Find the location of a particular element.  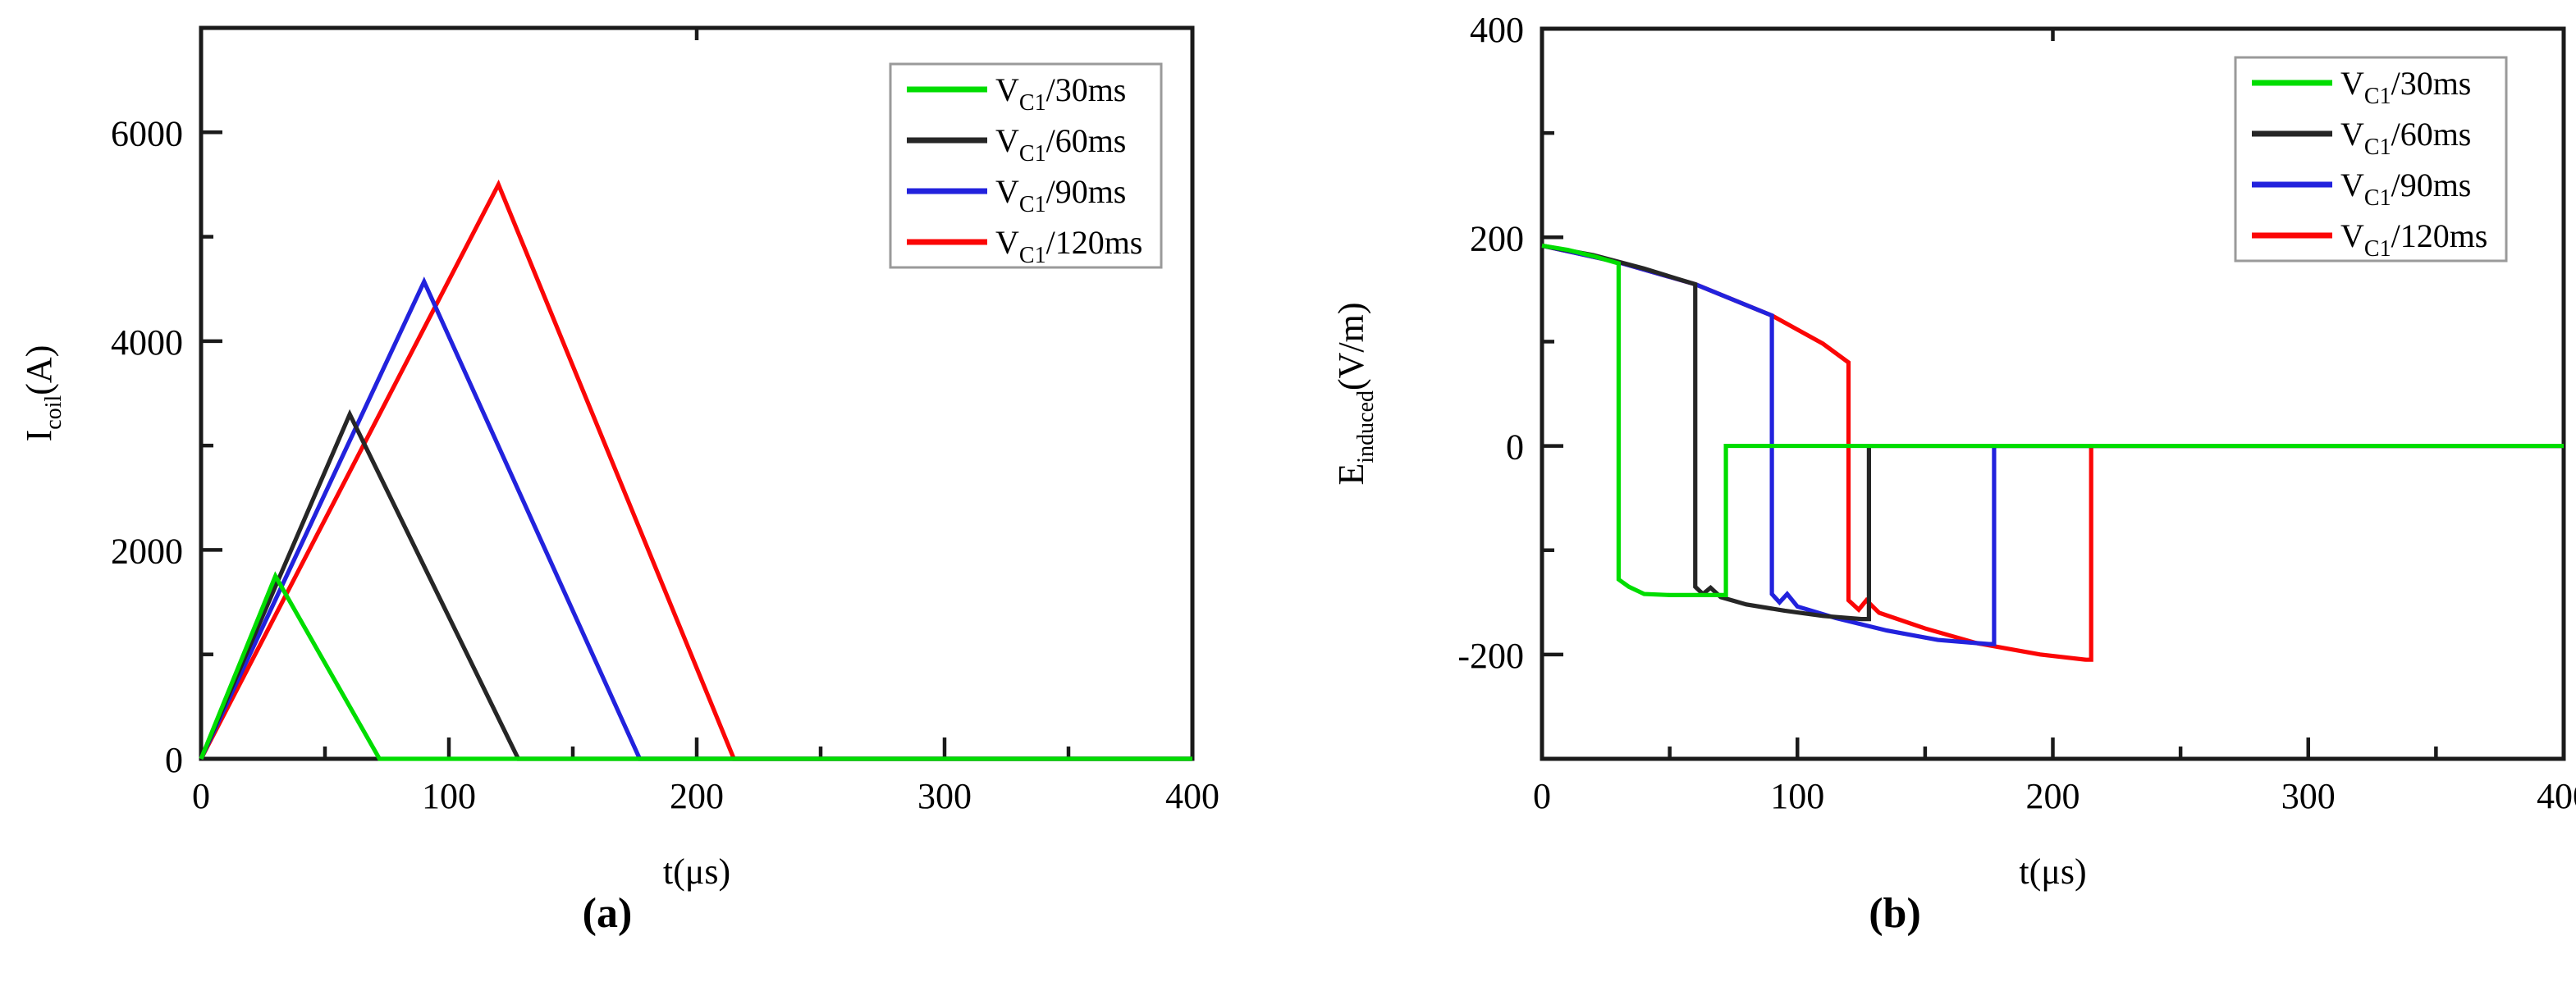

y-tick-label: 400 is located at coordinates (1497, 30).